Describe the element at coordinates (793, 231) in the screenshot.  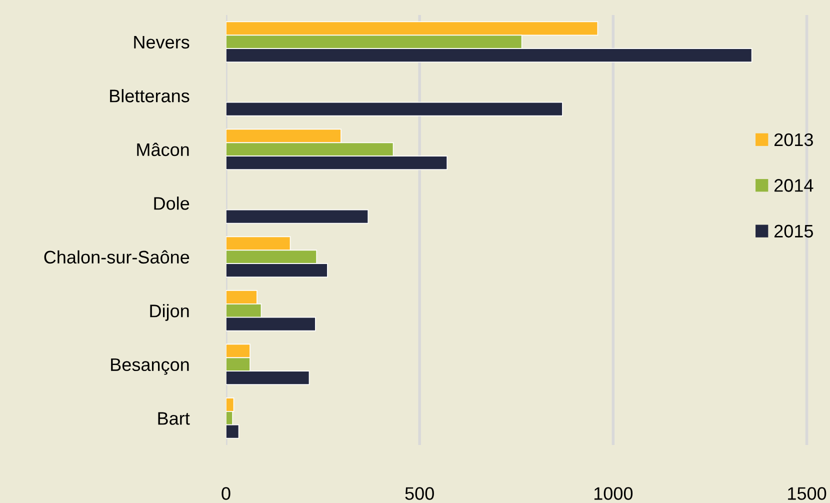
I see `legend-label: 2015` at that location.